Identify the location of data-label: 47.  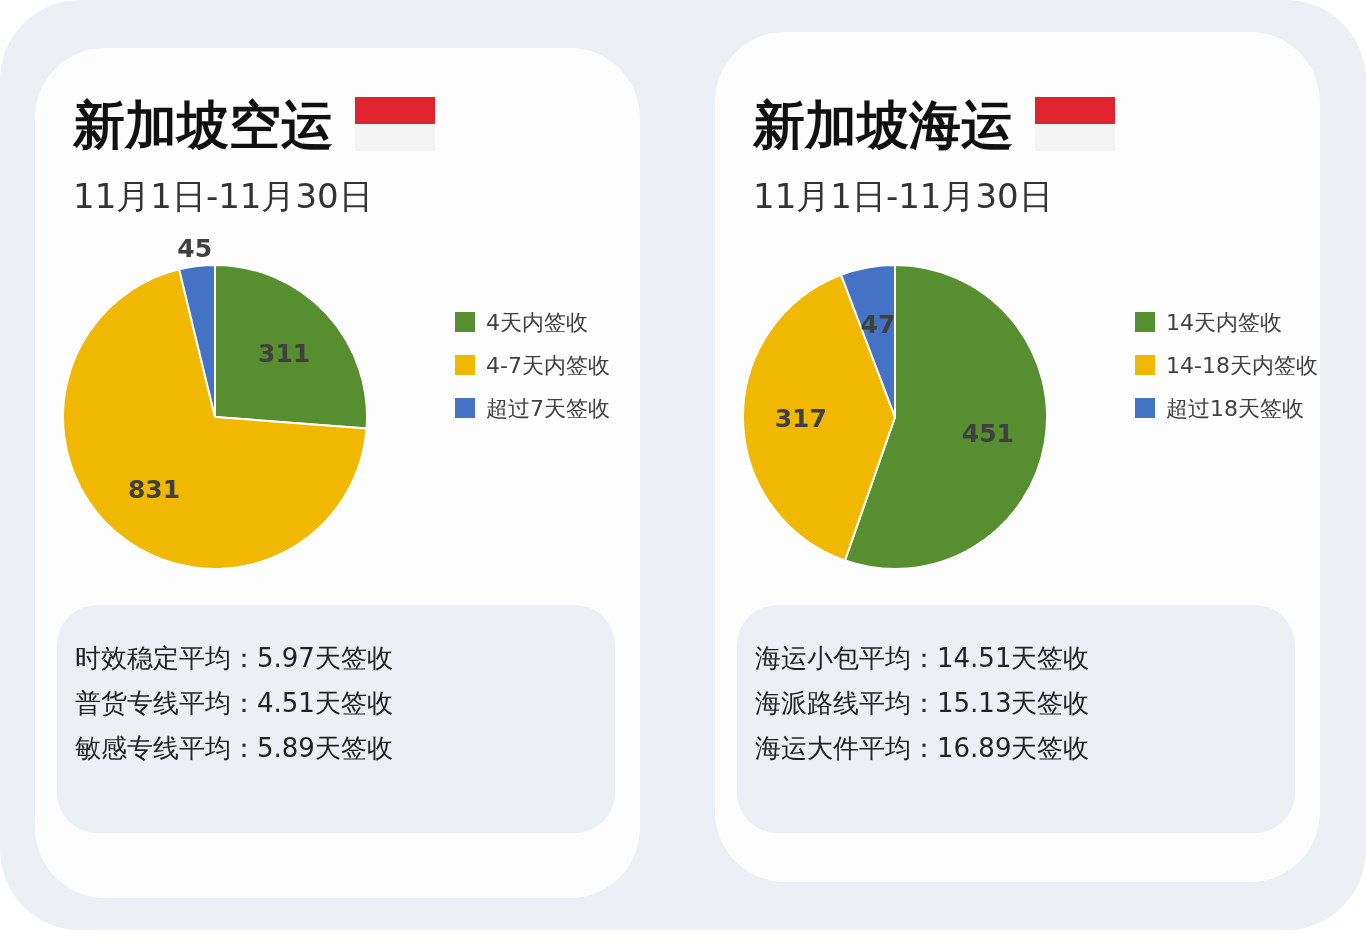
(878, 325).